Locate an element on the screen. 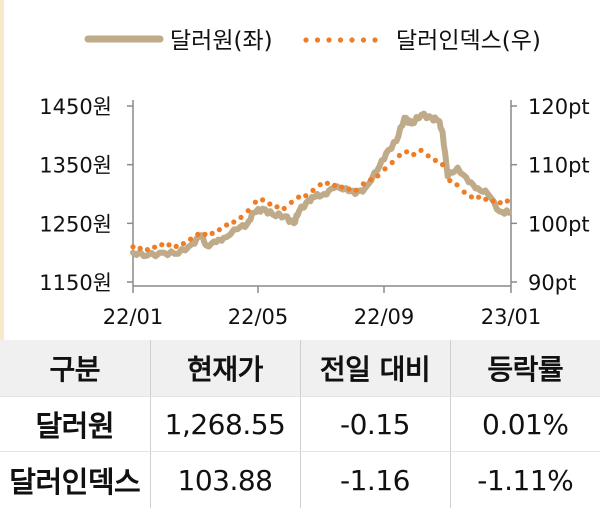 Image resolution: width=600 pixels, height=508 pixels. legend-label-usdkrw: 달러원(좌) is located at coordinates (221, 41).